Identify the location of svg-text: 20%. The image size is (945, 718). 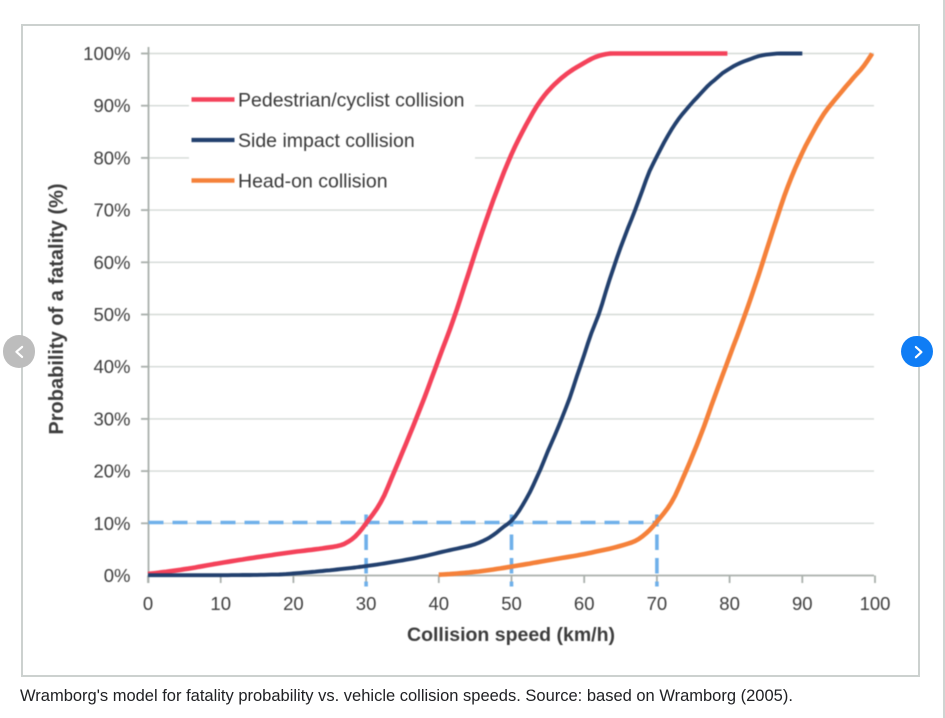
(111, 471).